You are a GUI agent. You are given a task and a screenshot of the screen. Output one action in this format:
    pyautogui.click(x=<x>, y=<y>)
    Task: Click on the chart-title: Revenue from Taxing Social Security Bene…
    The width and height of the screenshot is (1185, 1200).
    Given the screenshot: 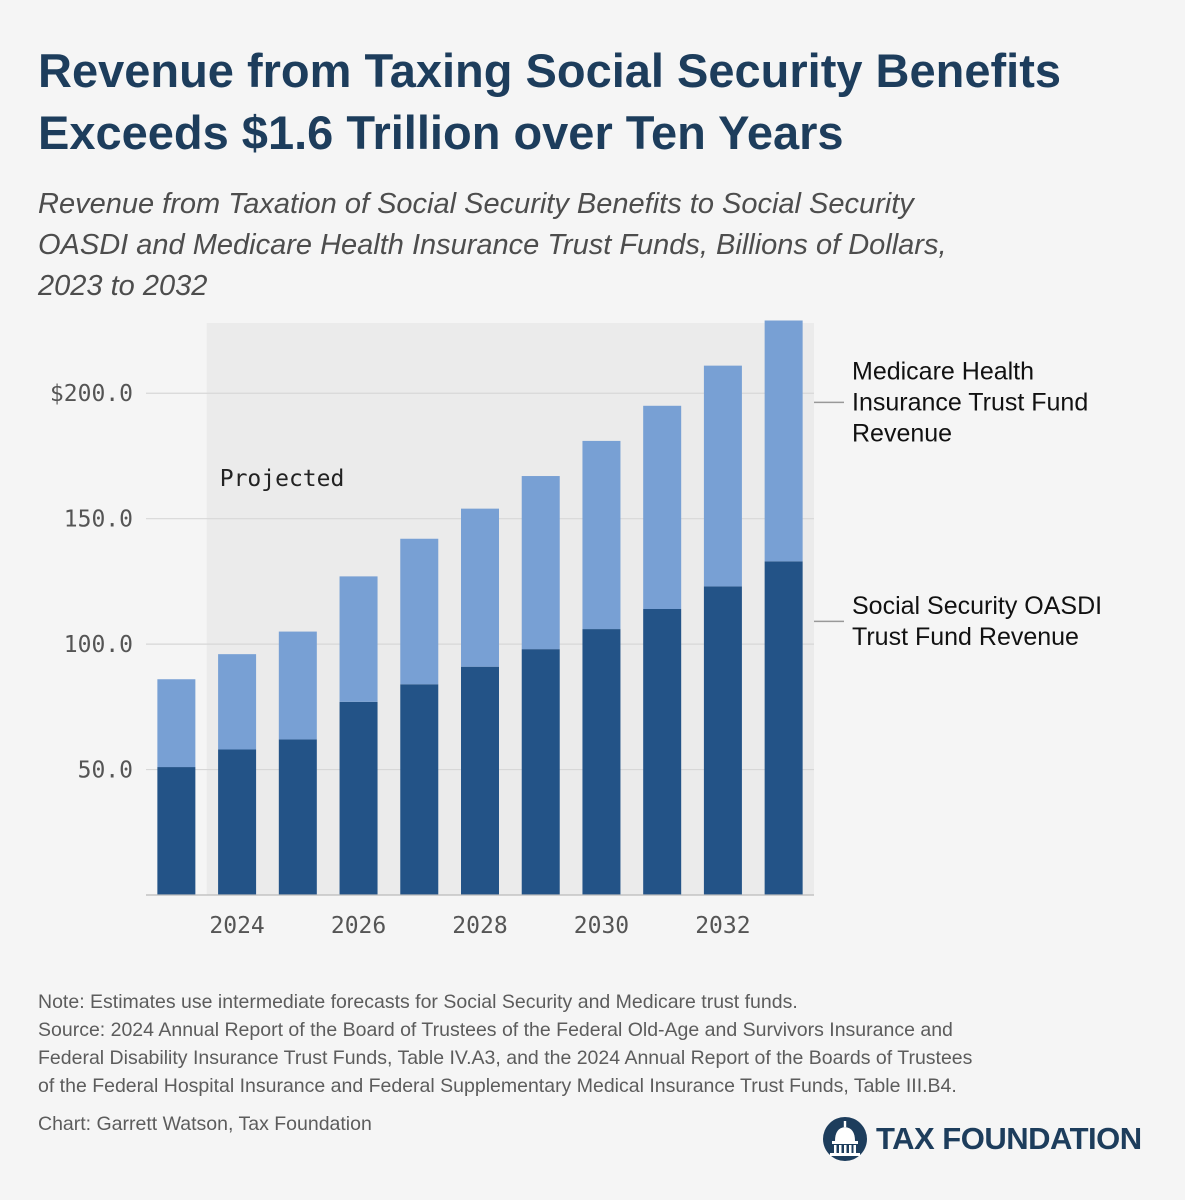 What is the action you would take?
    pyautogui.click(x=598, y=102)
    